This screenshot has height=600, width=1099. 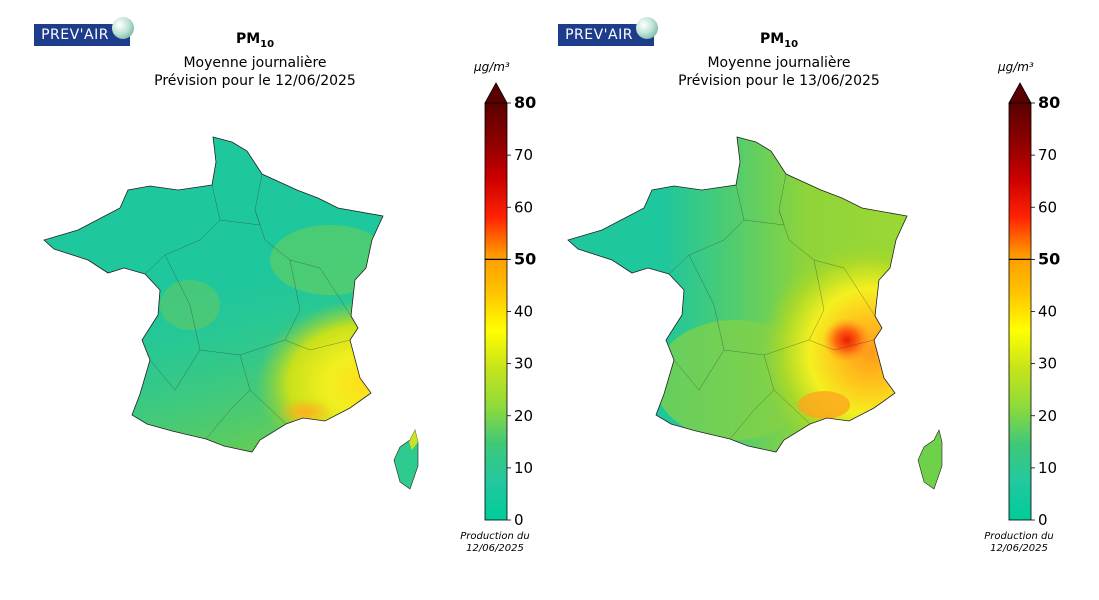 I want to click on forecast-date: Prévision pour le 12/06/2025, so click(x=255, y=80).